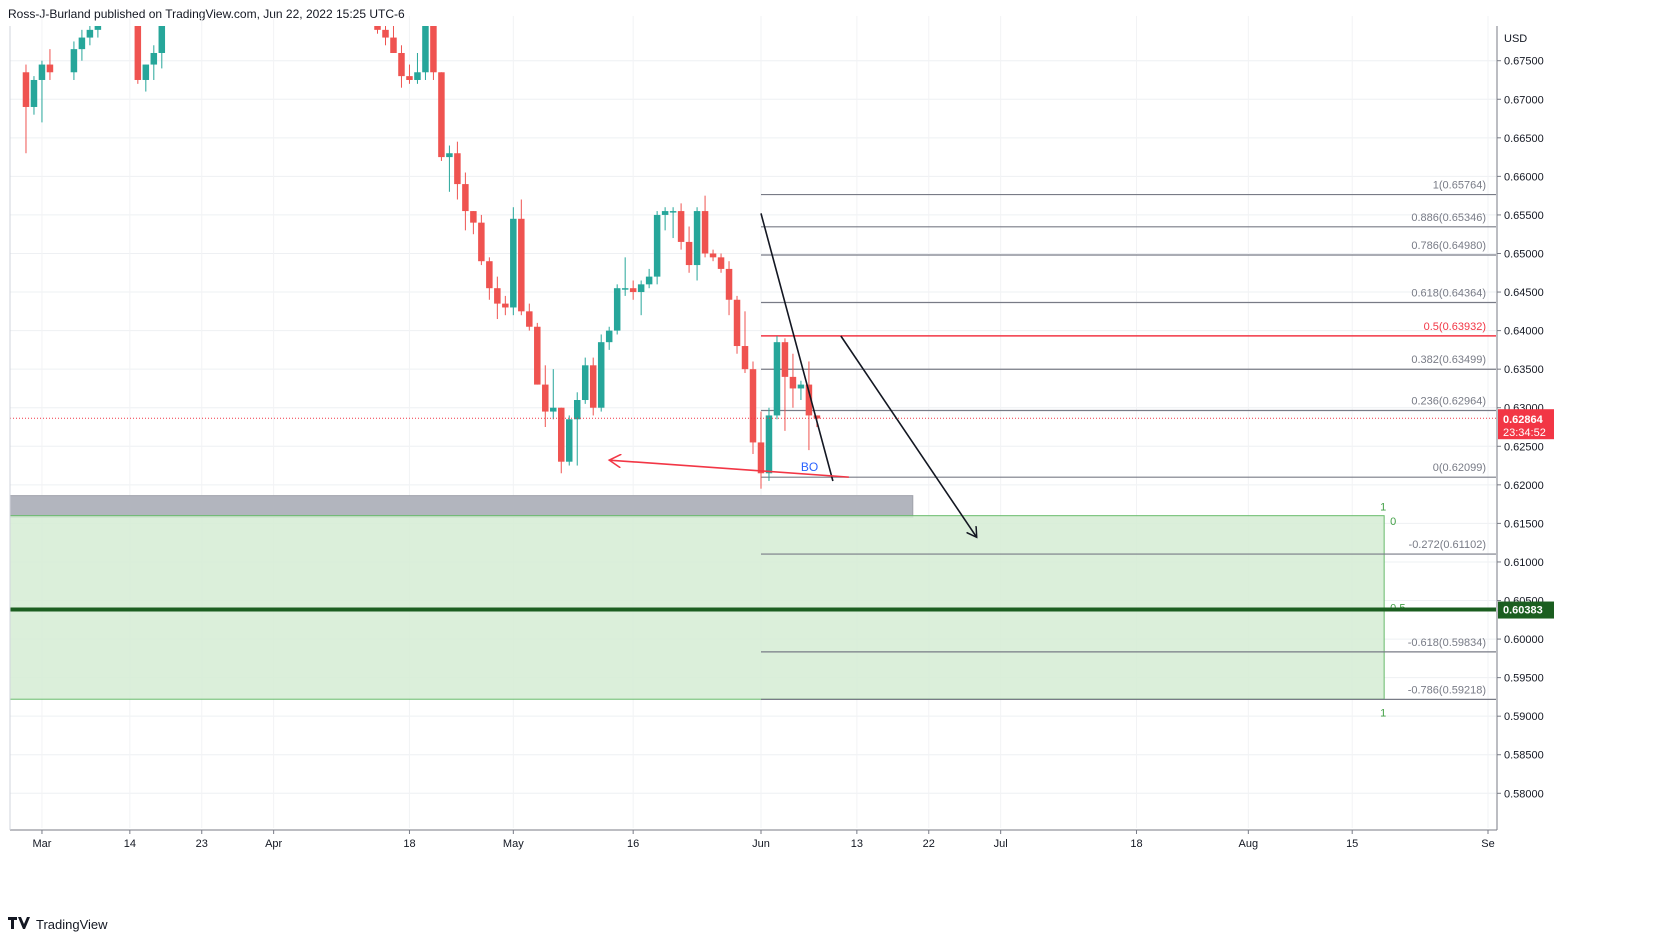  What do you see at coordinates (1523, 420) in the screenshot?
I see `current-price-value: 0.62864` at bounding box center [1523, 420].